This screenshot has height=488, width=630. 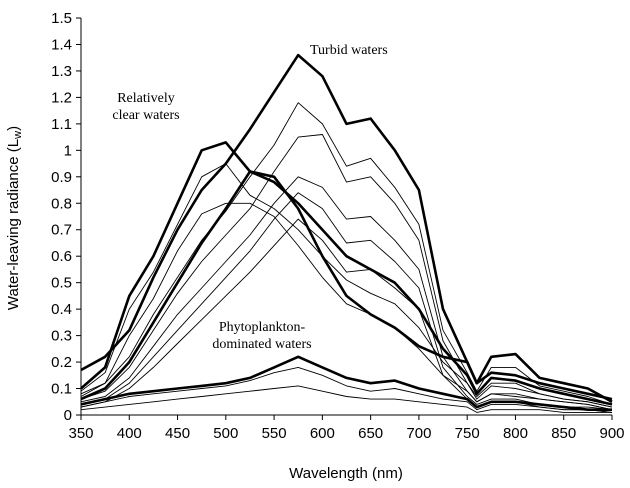 What do you see at coordinates (322, 433) in the screenshot?
I see `x-tick-label: 600` at bounding box center [322, 433].